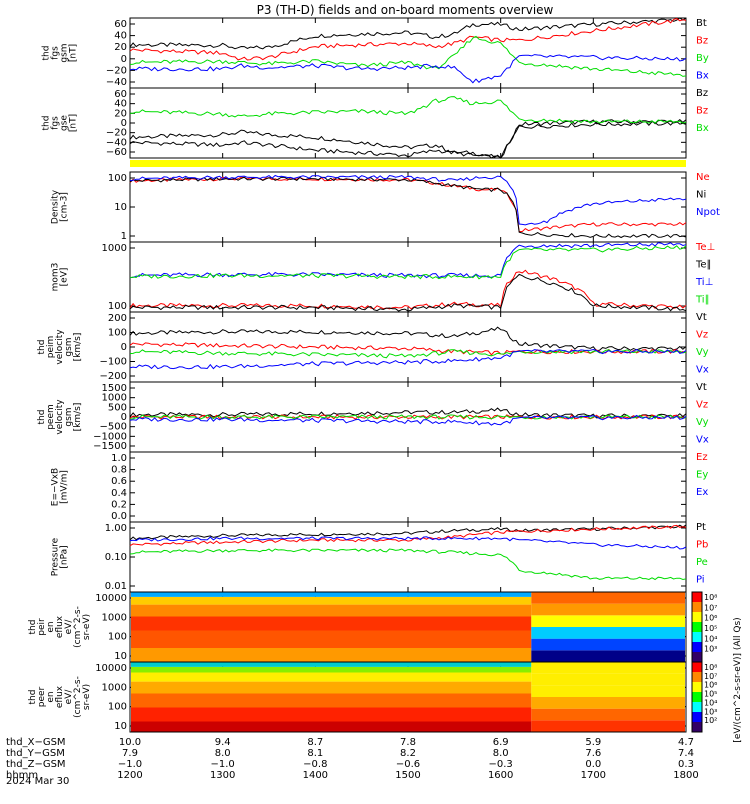 This screenshot has width=750, height=804. What do you see at coordinates (116, 528) in the screenshot?
I see `y-tick-label: 1.00` at bounding box center [116, 528].